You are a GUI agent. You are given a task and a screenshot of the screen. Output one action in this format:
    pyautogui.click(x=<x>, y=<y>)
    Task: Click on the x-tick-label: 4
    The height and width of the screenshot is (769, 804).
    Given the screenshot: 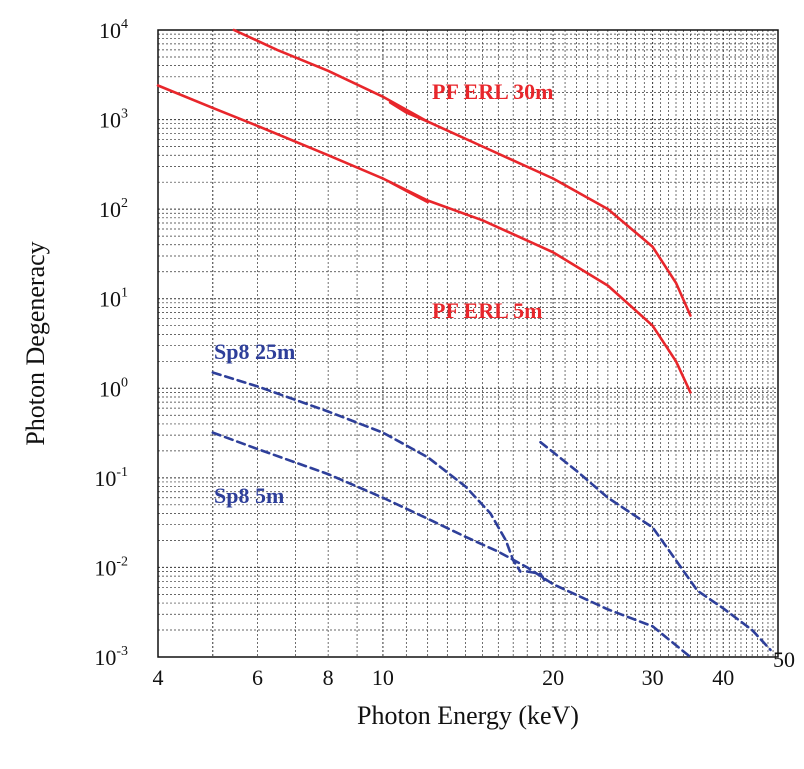 What is the action you would take?
    pyautogui.click(x=158, y=677)
    